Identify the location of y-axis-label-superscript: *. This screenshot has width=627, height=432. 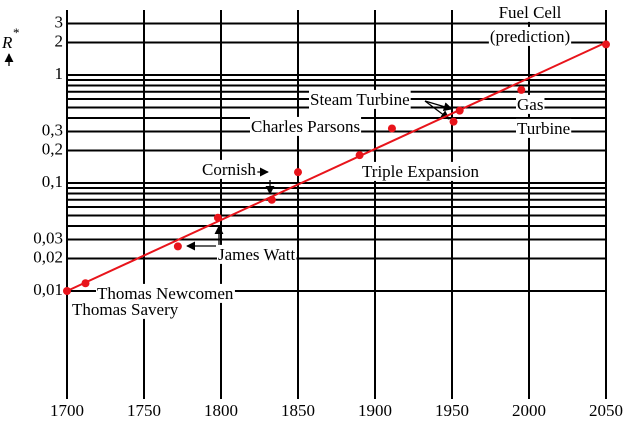
(16, 32).